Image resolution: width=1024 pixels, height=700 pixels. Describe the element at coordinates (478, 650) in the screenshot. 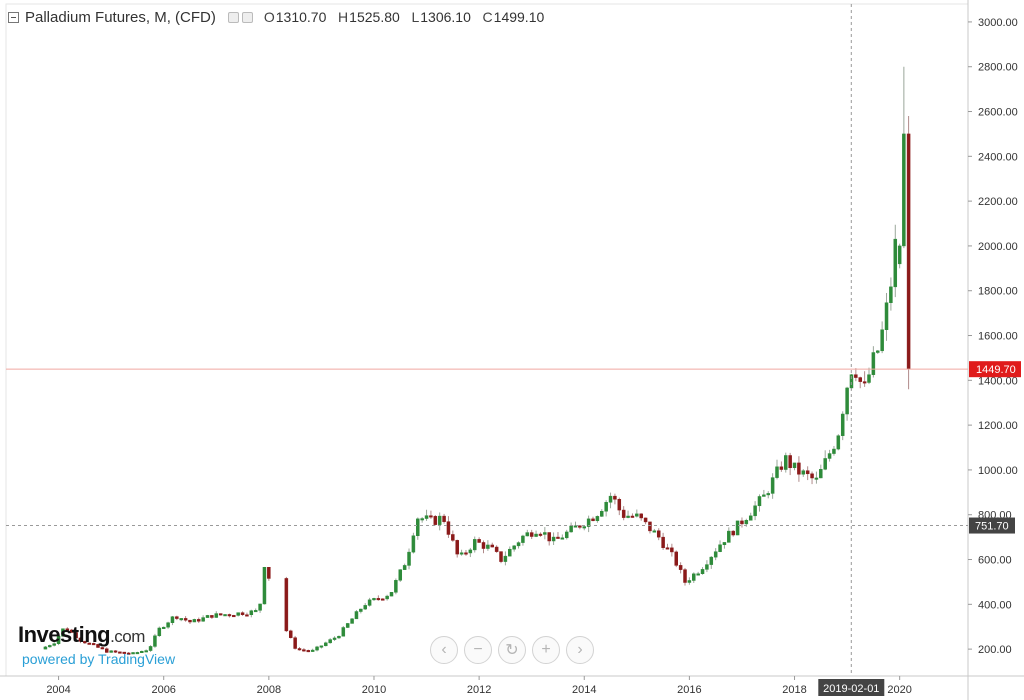

I see `zoom-out-button: −` at that location.